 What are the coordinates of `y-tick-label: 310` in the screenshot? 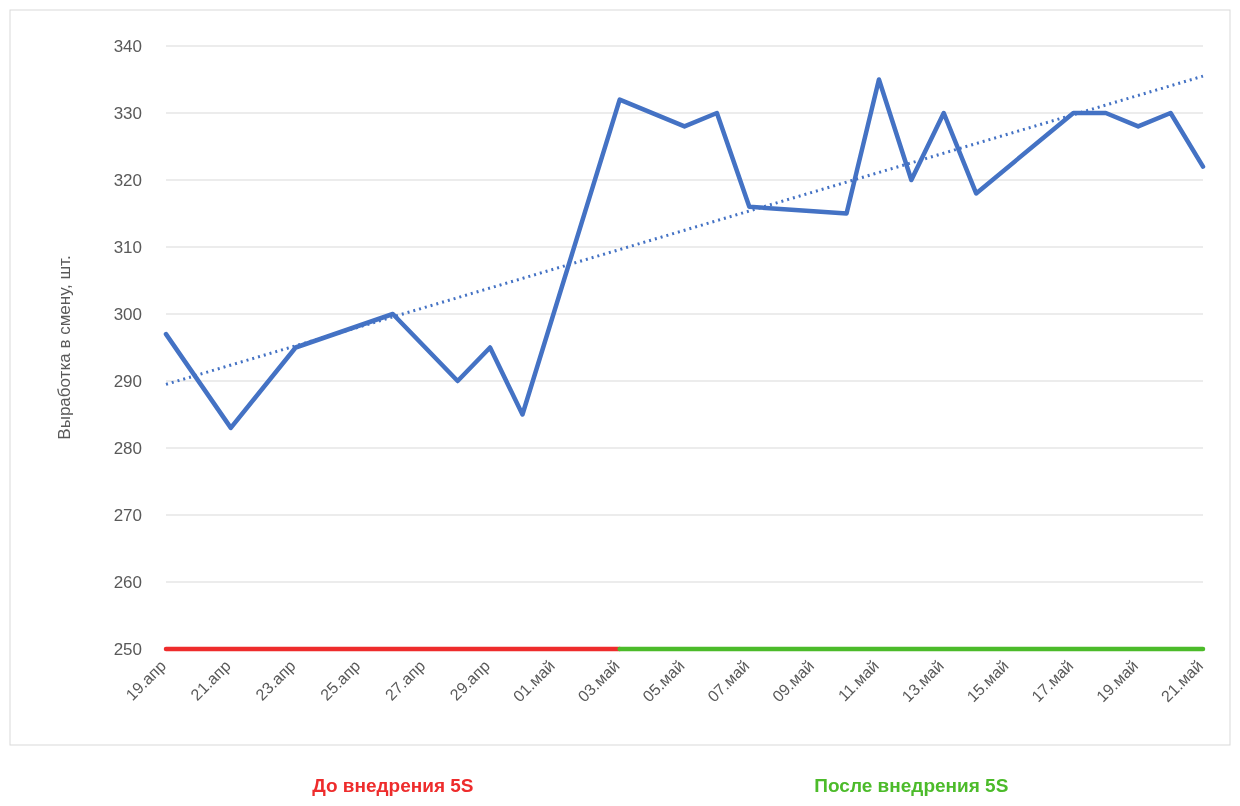 It's located at (127, 247).